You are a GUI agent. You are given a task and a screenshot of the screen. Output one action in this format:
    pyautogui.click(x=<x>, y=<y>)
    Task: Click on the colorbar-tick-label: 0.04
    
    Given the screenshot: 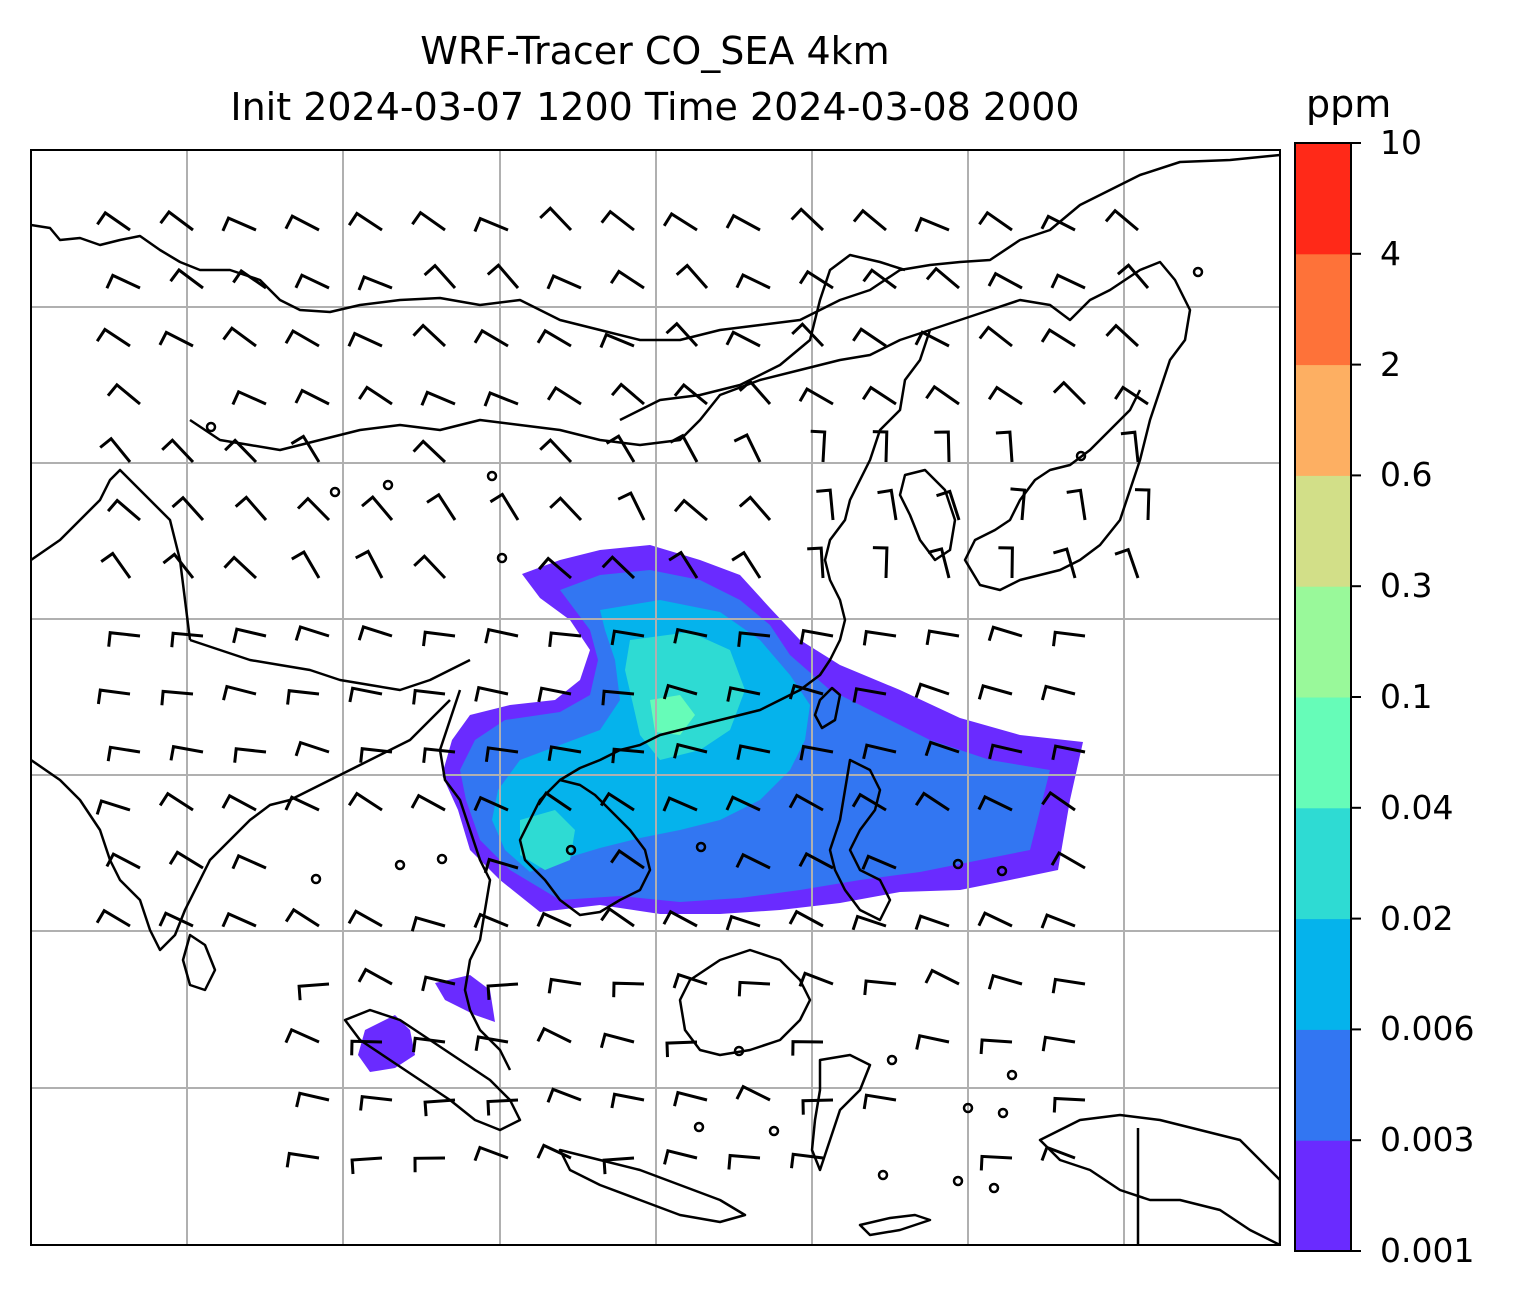 What is the action you would take?
    pyautogui.click(x=1417, y=807)
    